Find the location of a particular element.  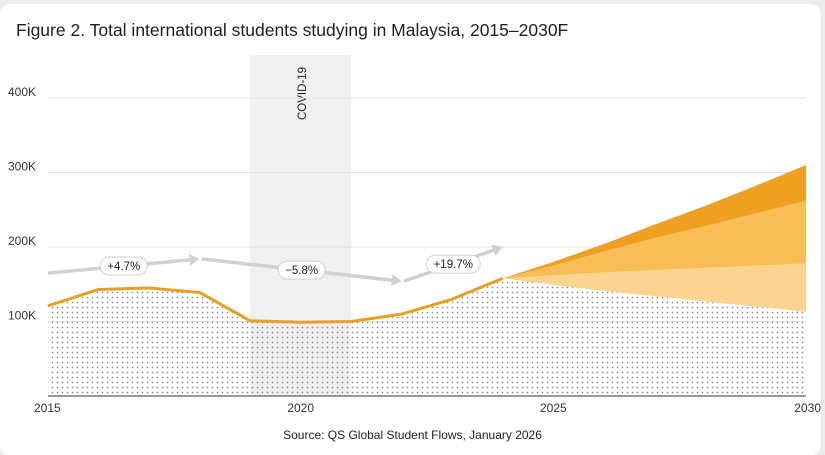

forecast-band-mid is located at coordinates (654, 239).